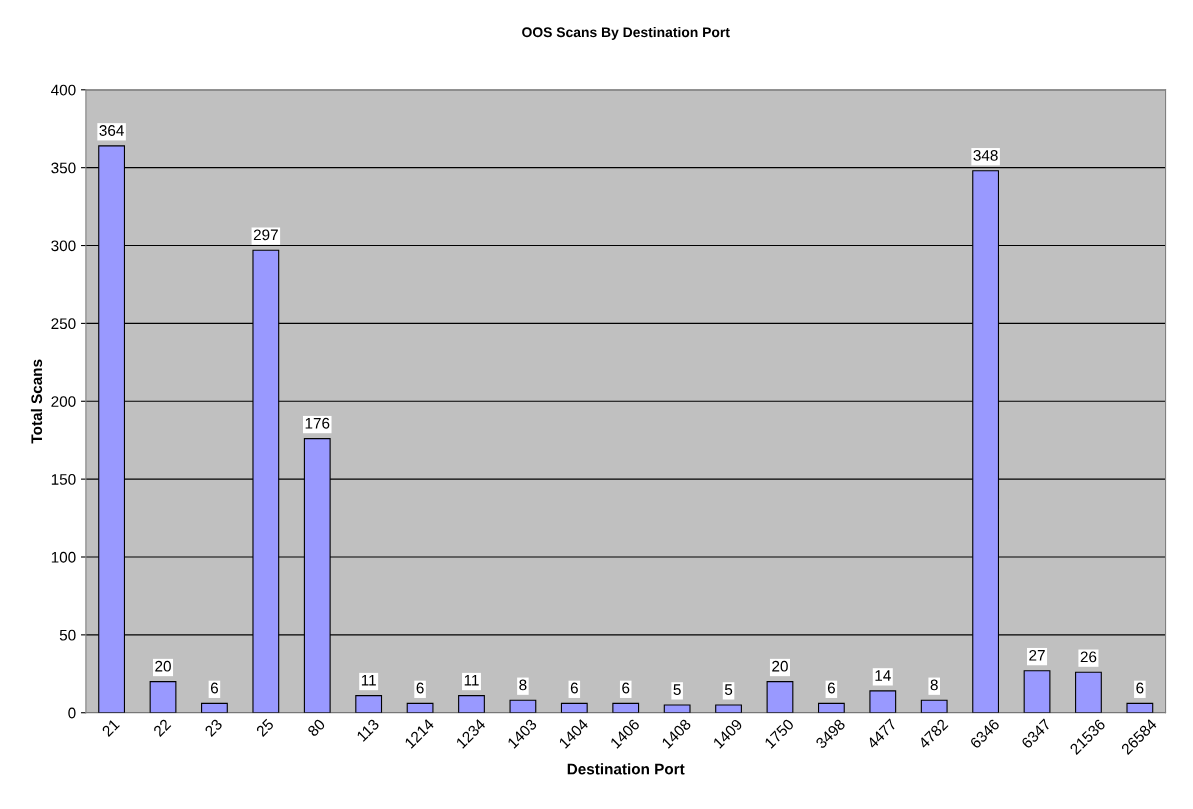  Describe the element at coordinates (110, 727) in the screenshot. I see `x-tick-label: 21` at that location.